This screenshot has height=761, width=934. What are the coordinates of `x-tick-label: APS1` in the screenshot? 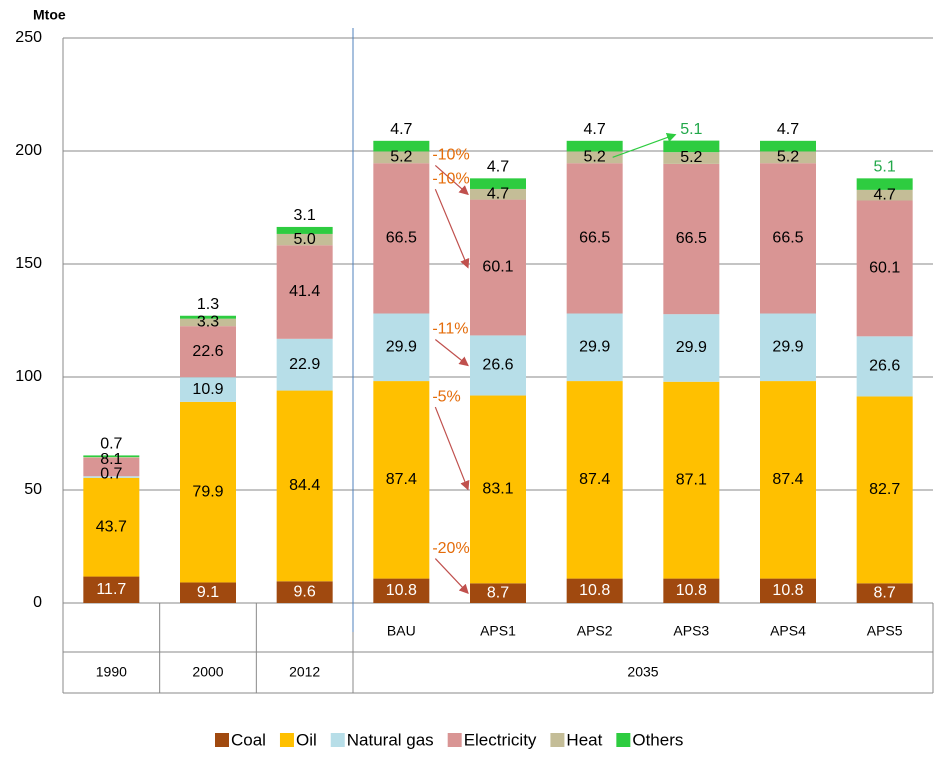 It's located at (498, 631).